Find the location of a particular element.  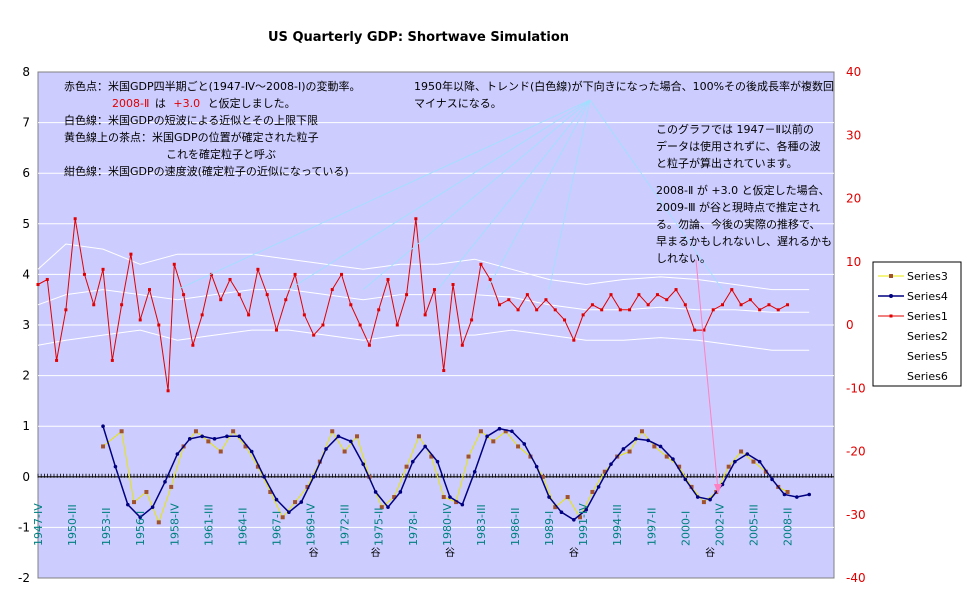

y-right-tick-label: 40 is located at coordinates (853, 72).